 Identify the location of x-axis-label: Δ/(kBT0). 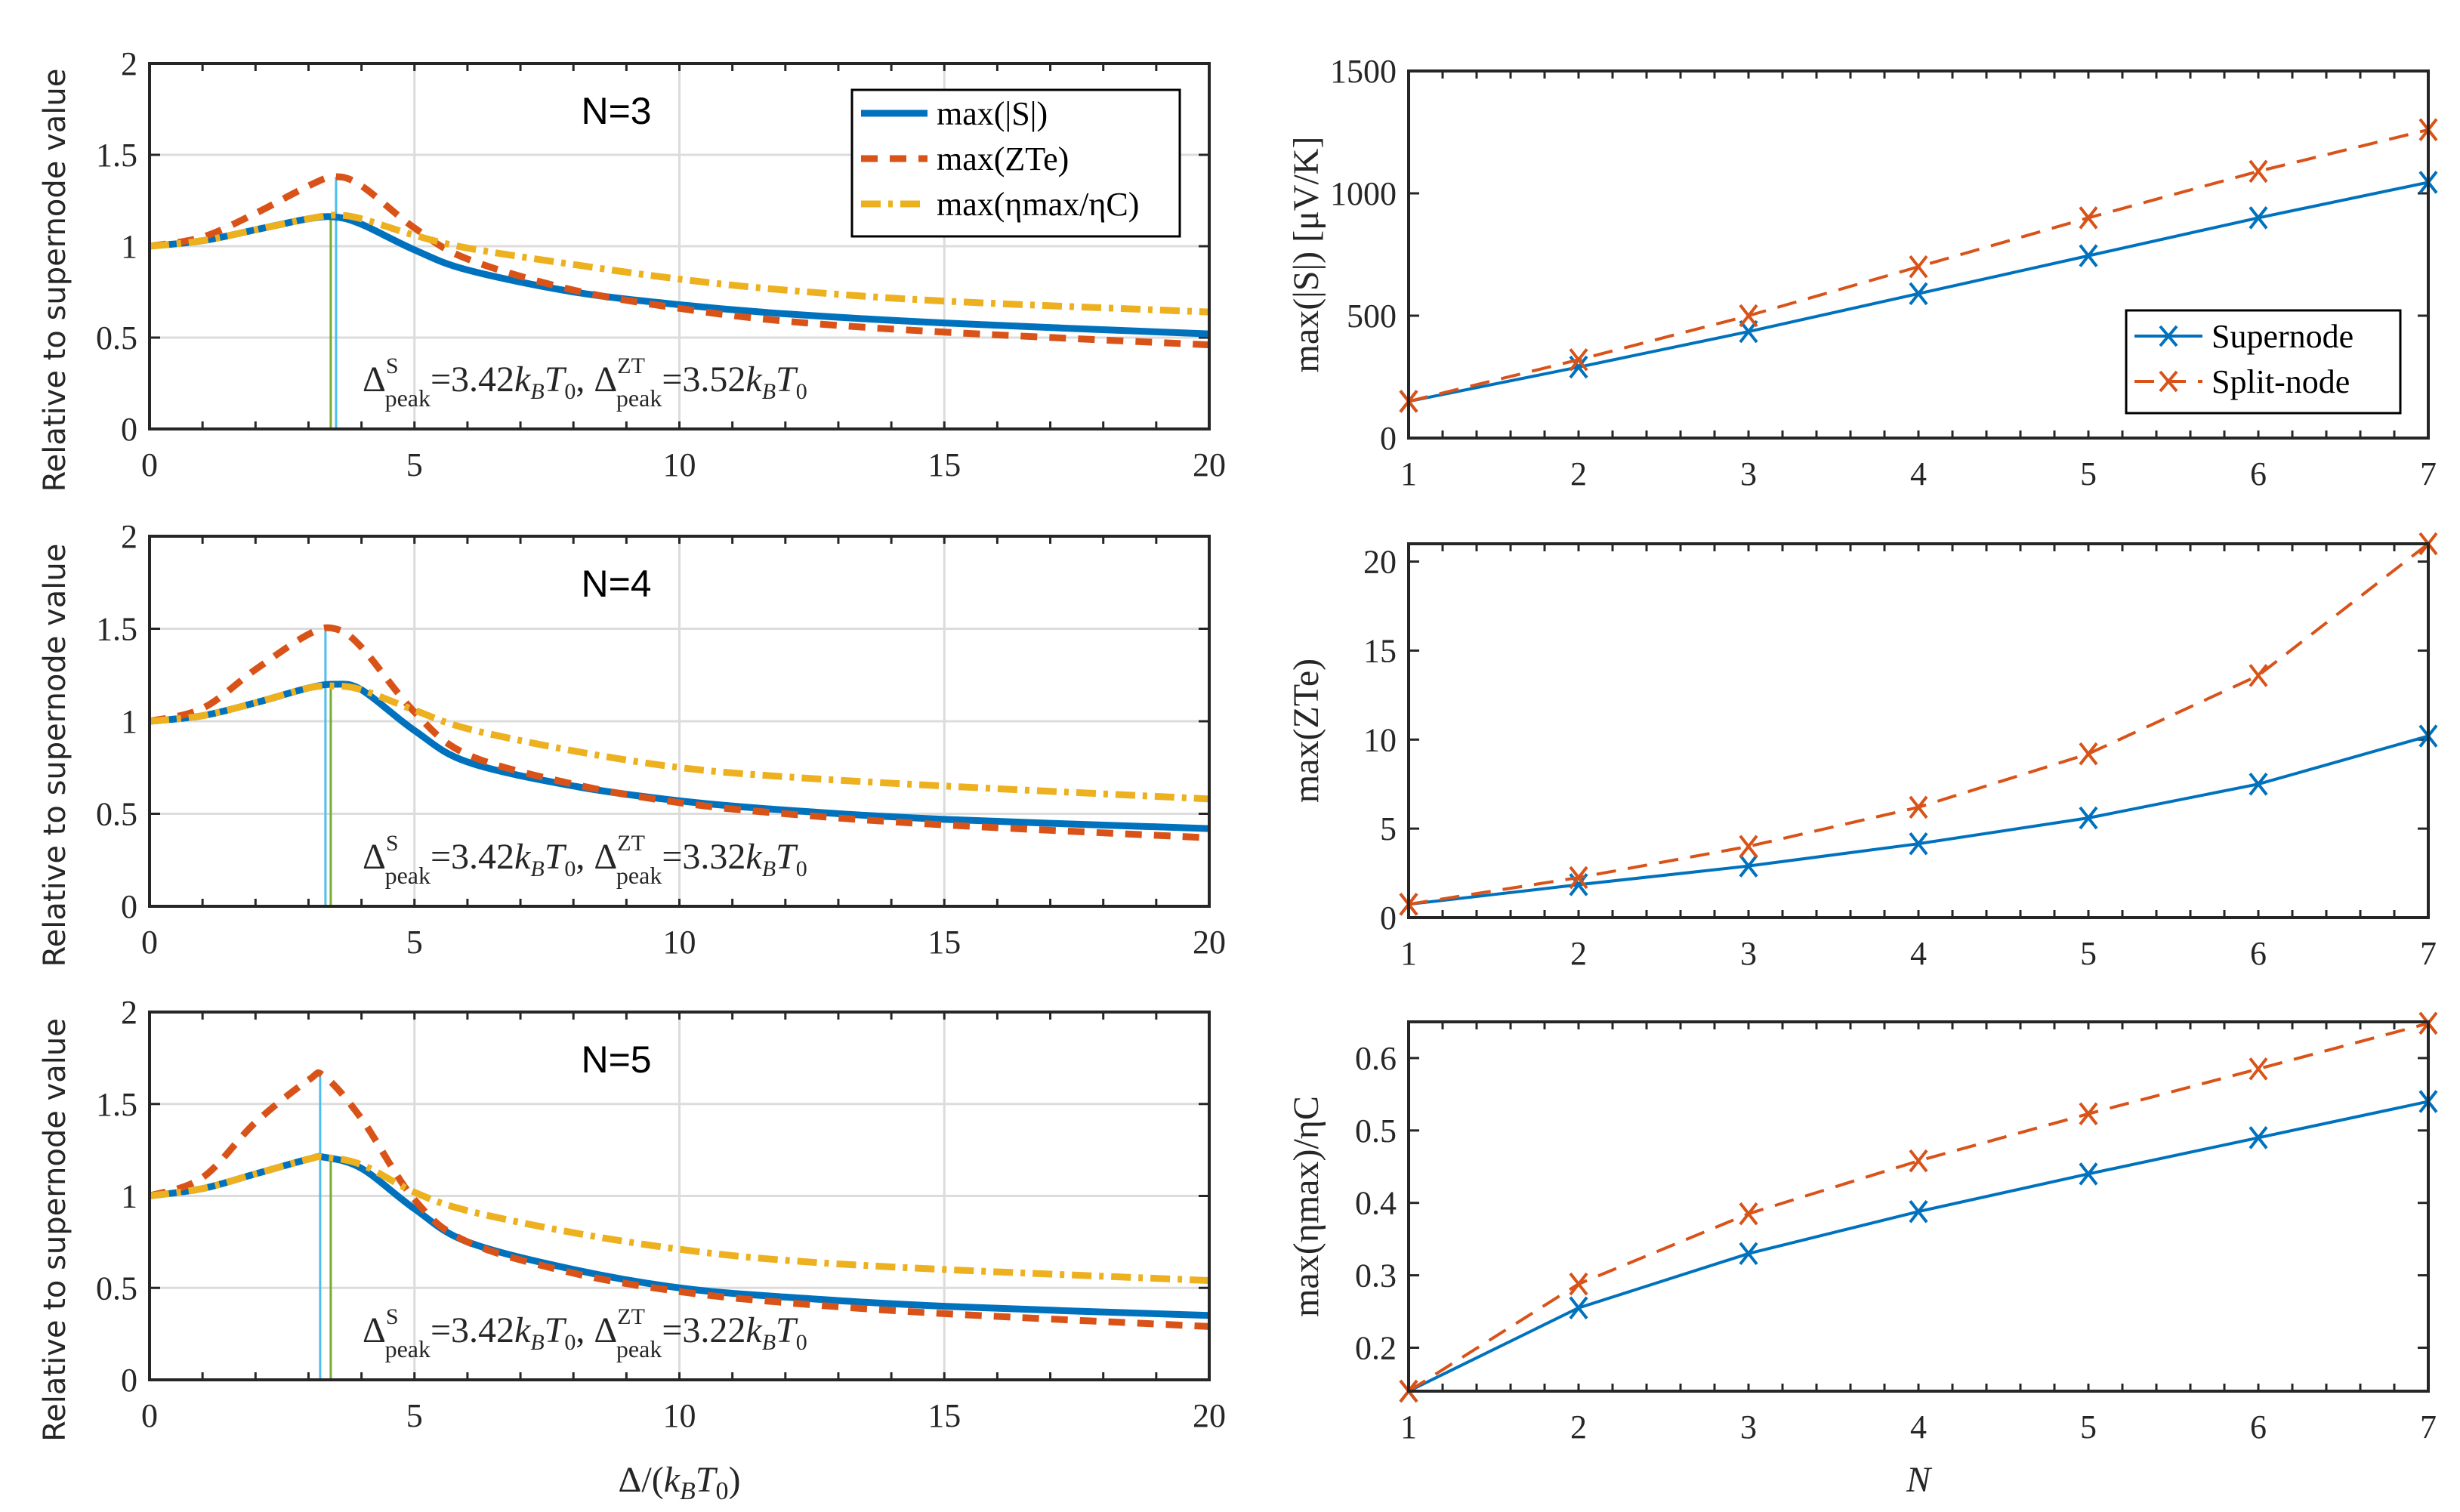
(680, 1482).